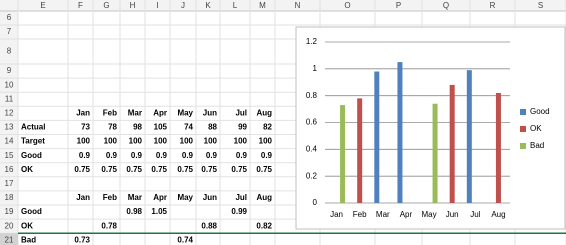  Describe the element at coordinates (80, 5) in the screenshot. I see `column-header: F` at that location.